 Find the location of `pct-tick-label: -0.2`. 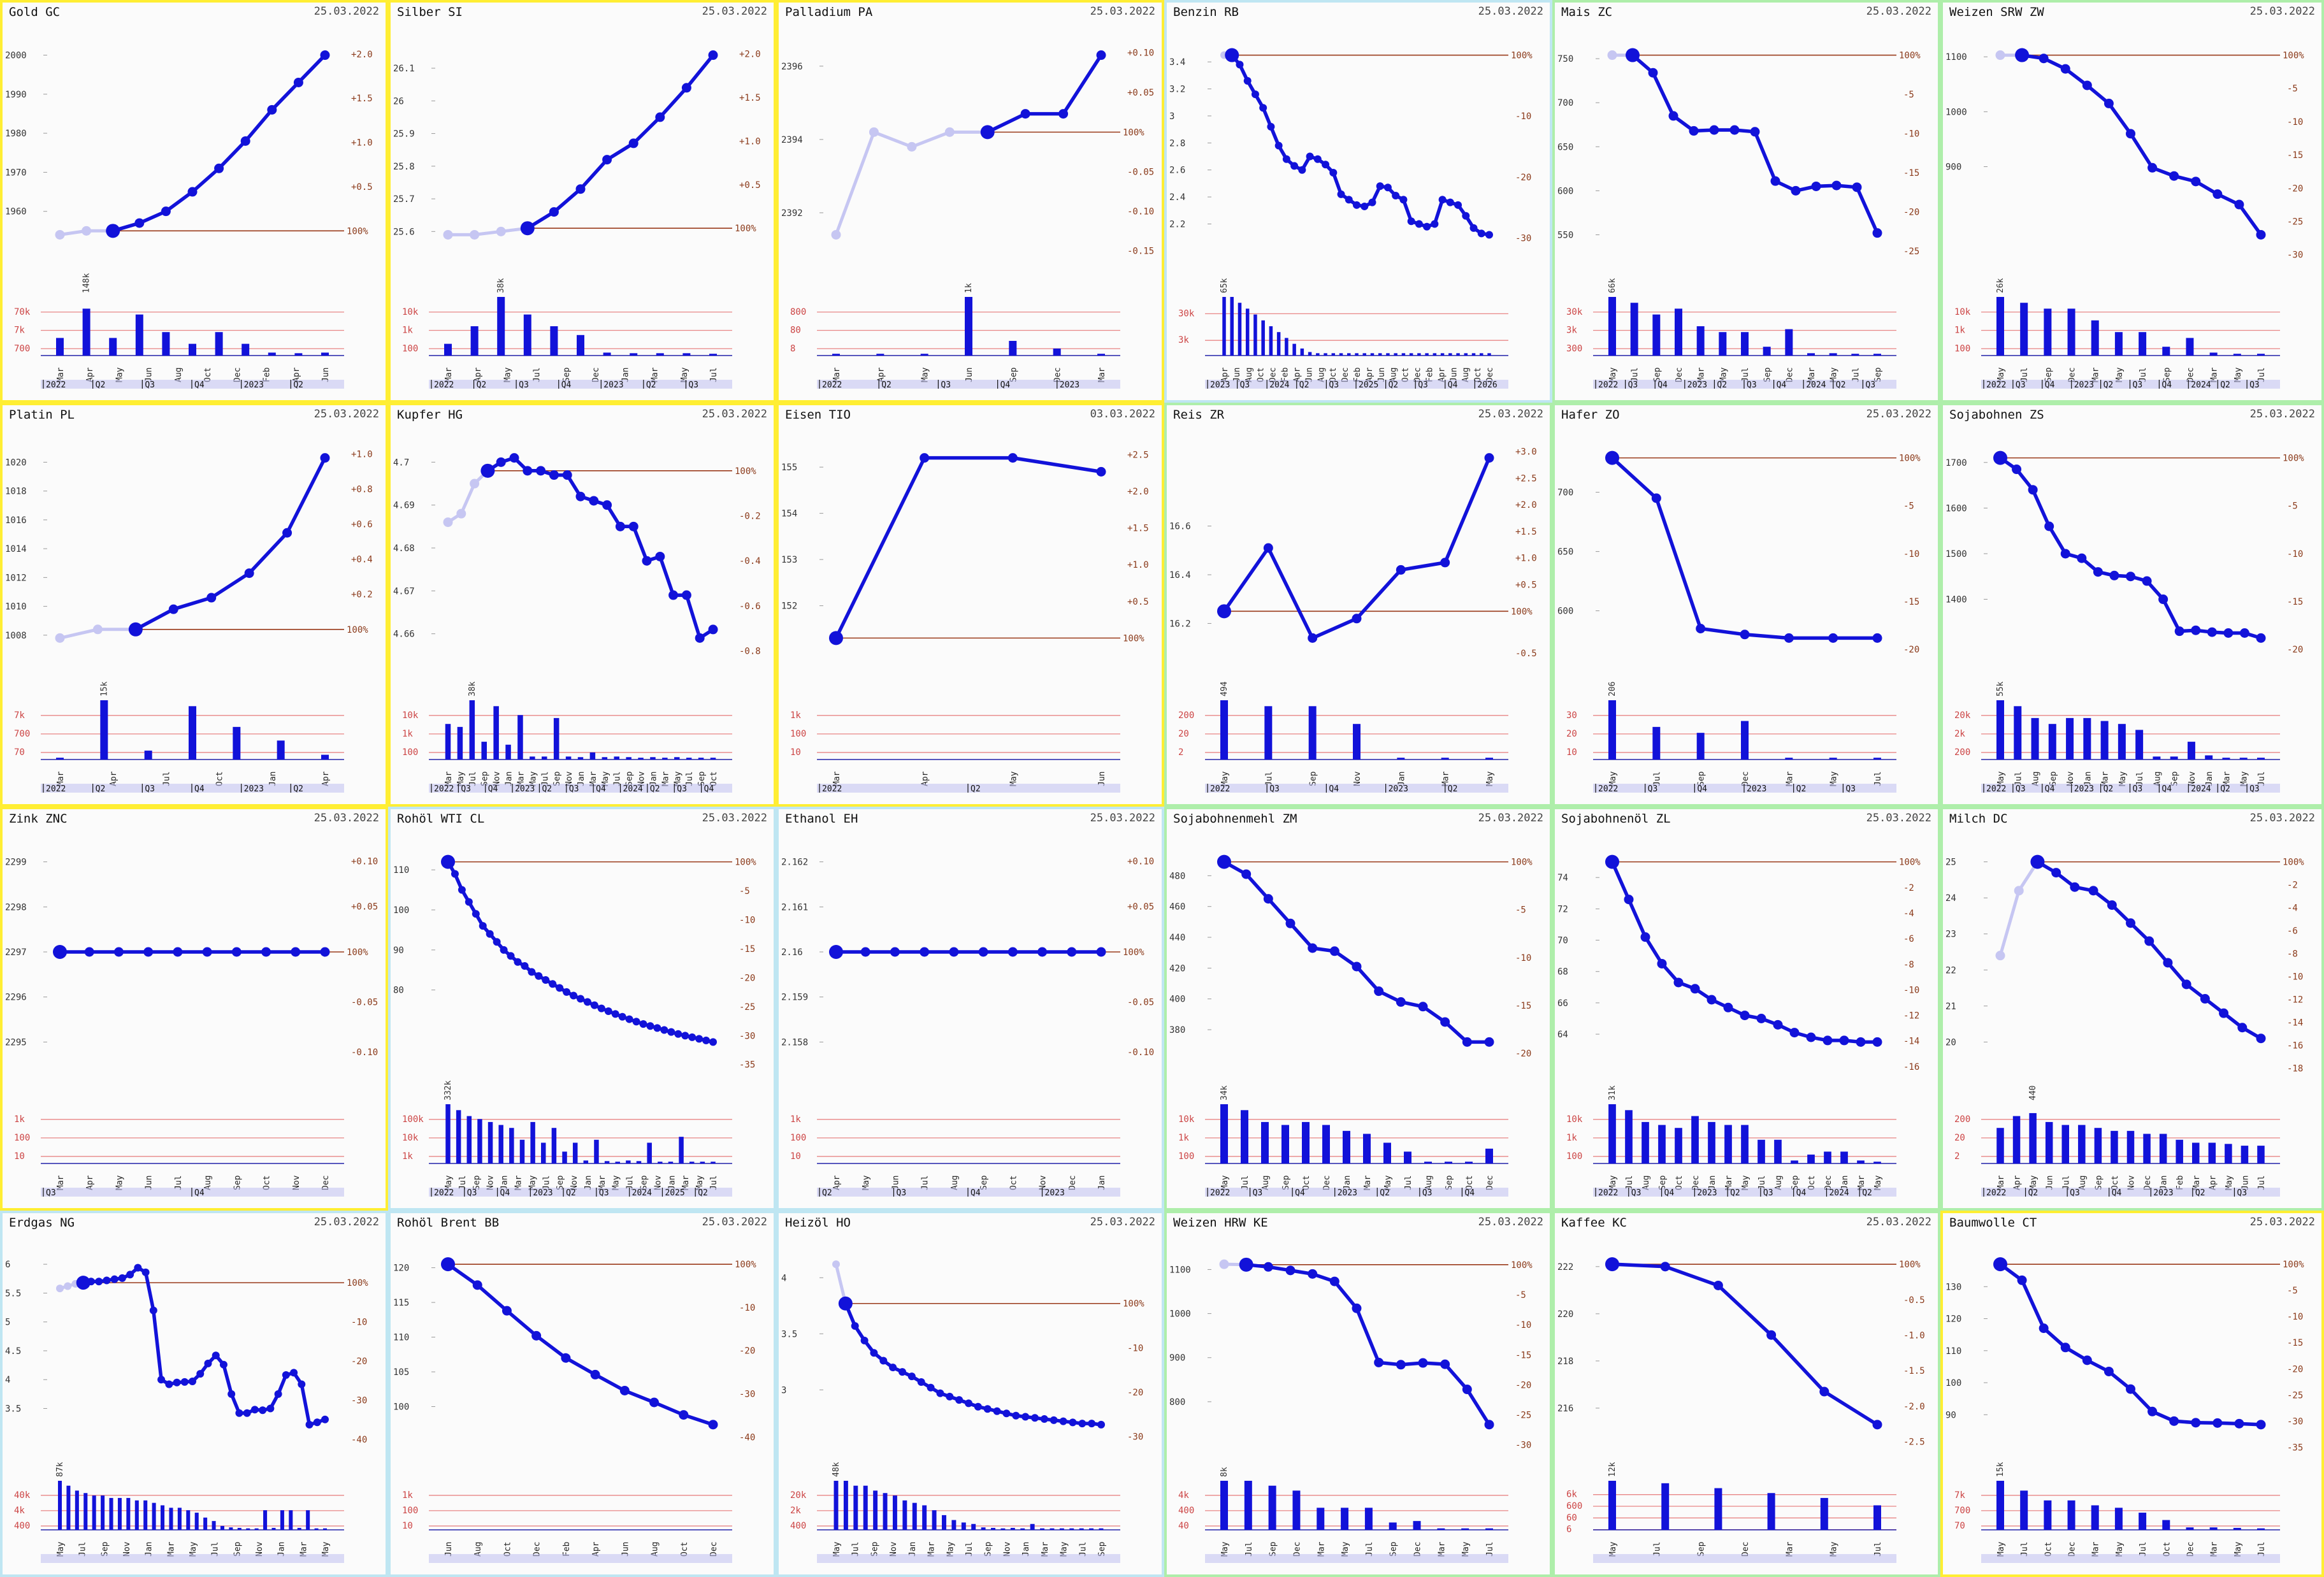

pct-tick-label: -0.2 is located at coordinates (750, 517).